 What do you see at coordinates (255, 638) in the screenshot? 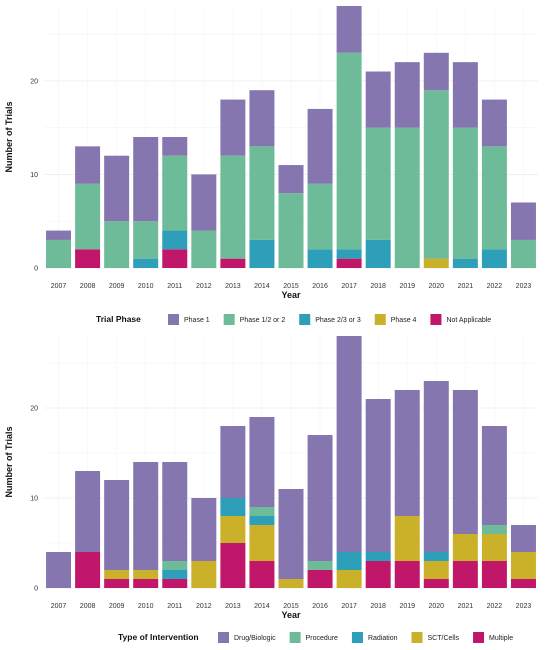
I see `legend-label: Drug/Biologic` at bounding box center [255, 638].